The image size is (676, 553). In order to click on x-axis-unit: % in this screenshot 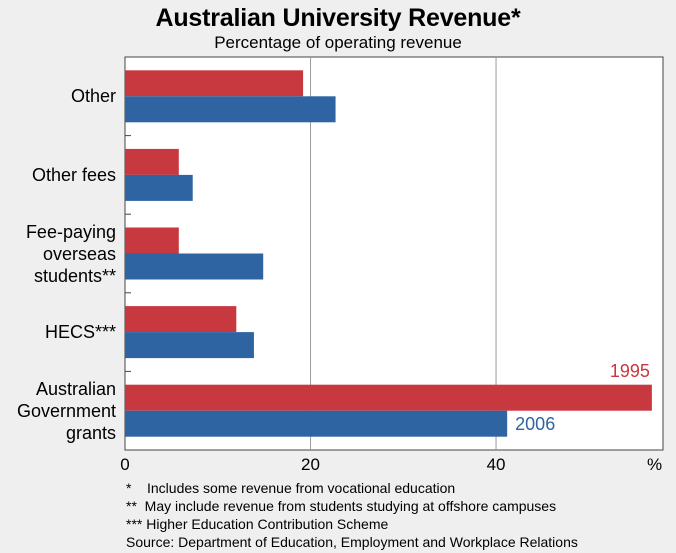, I will do `click(655, 464)`.